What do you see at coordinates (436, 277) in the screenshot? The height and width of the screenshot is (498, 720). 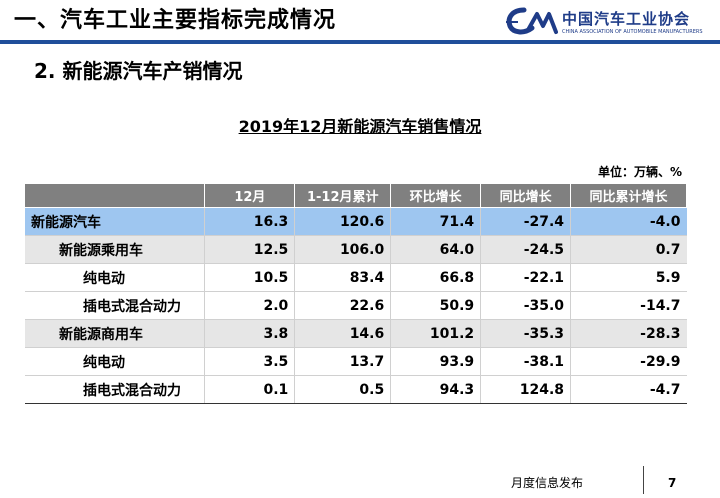 I see `table-cell: 66.8` at bounding box center [436, 277].